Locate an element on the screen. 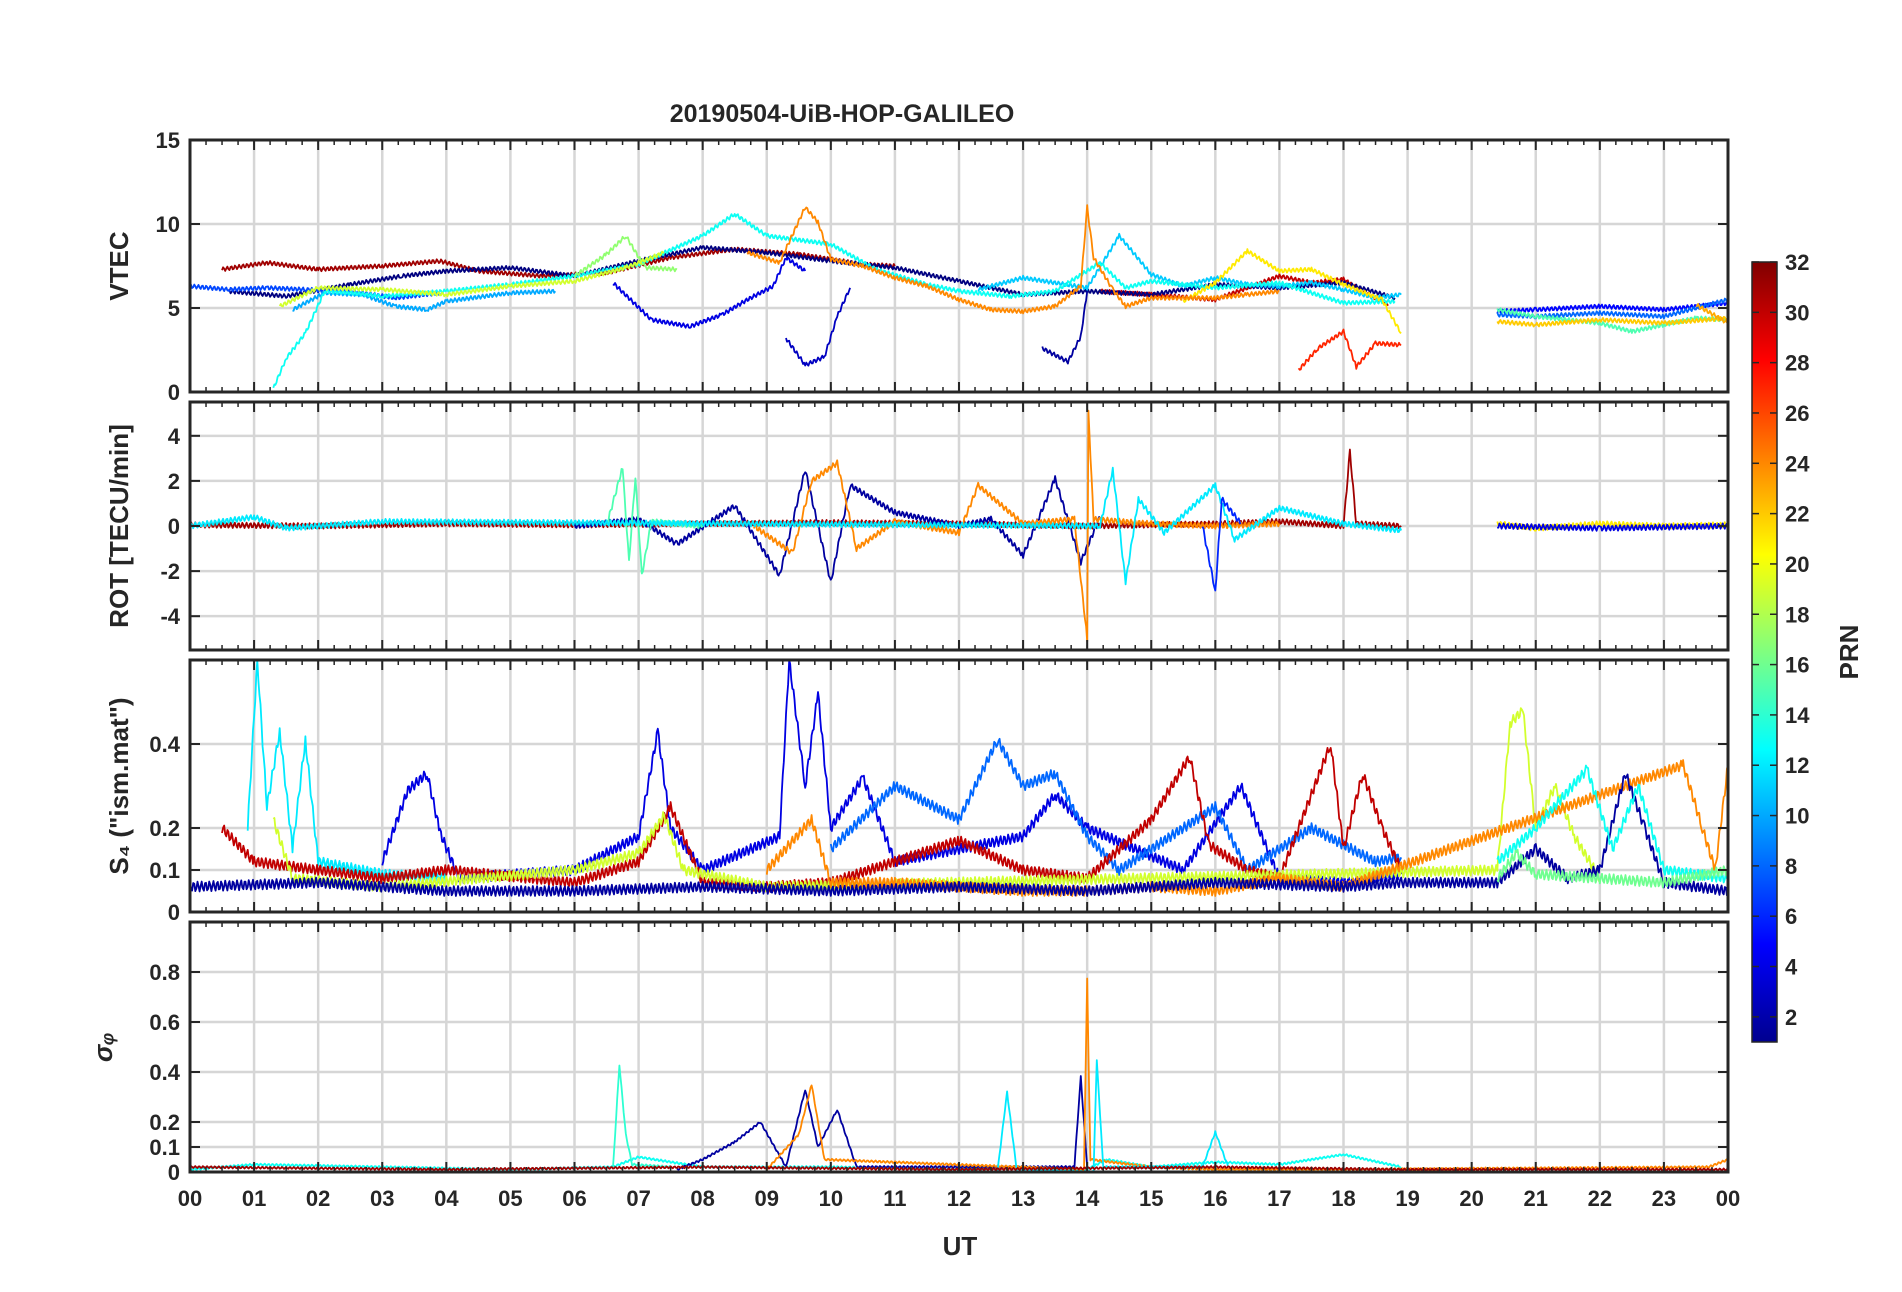 The height and width of the screenshot is (1292, 1902). x-tick-label: 02 is located at coordinates (318, 1198).